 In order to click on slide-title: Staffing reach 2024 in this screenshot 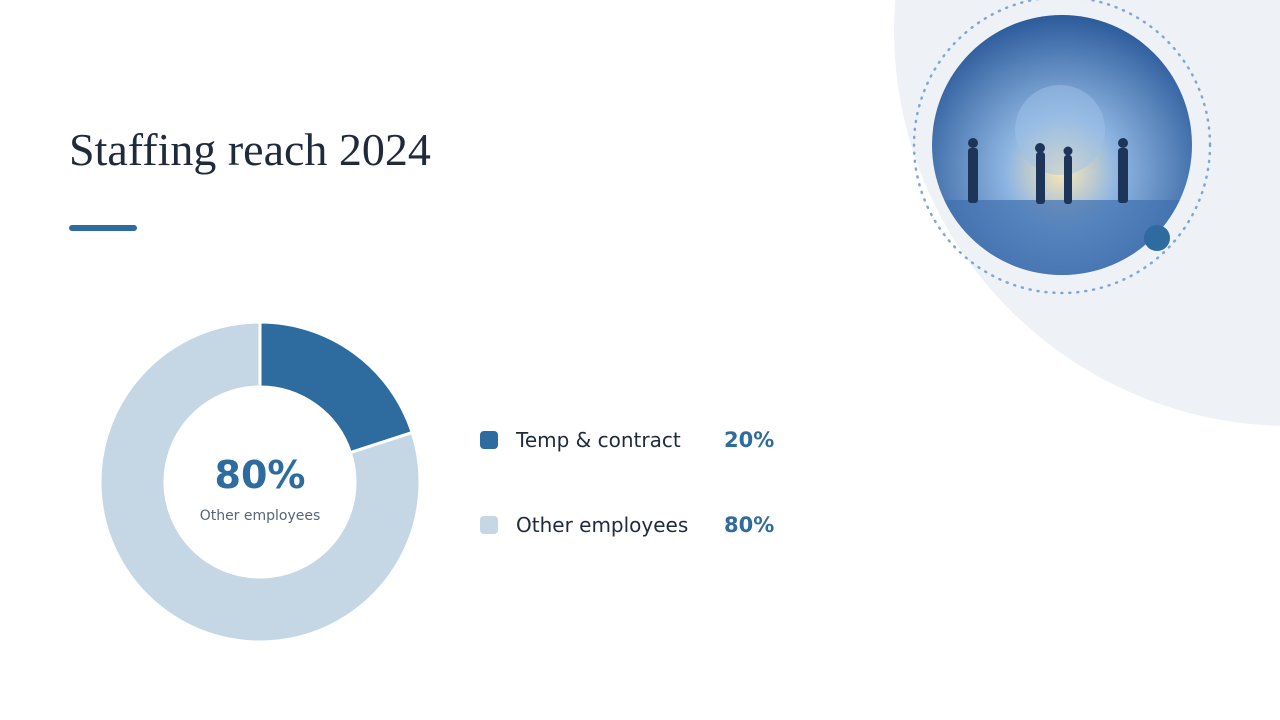, I will do `click(250, 149)`.